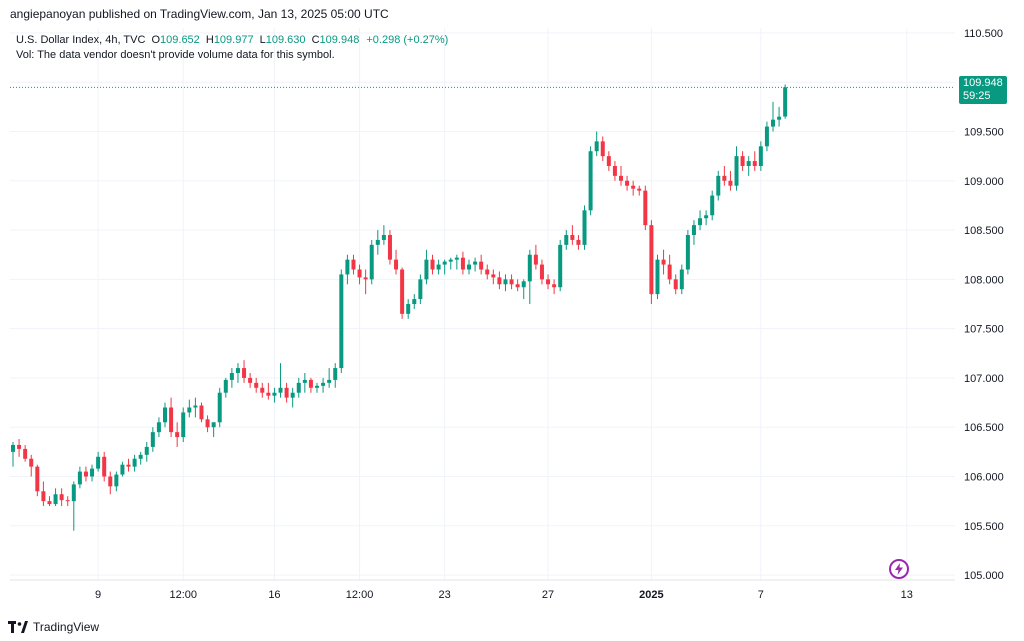 Image resolution: width=1024 pixels, height=641 pixels. Describe the element at coordinates (983, 83) in the screenshot. I see `last-price-value: 109.948` at that location.